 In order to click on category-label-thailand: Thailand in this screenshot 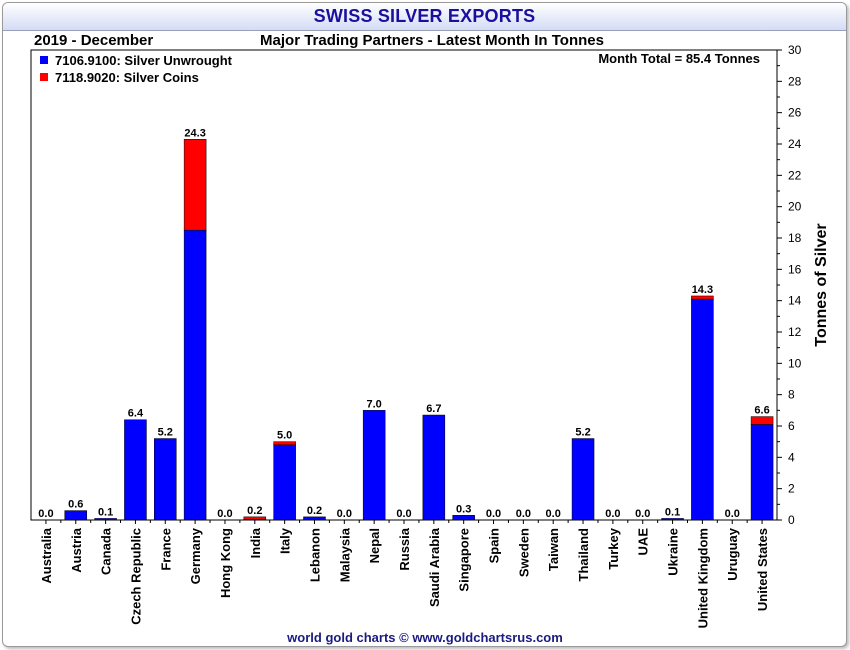, I will do `click(583, 555)`.